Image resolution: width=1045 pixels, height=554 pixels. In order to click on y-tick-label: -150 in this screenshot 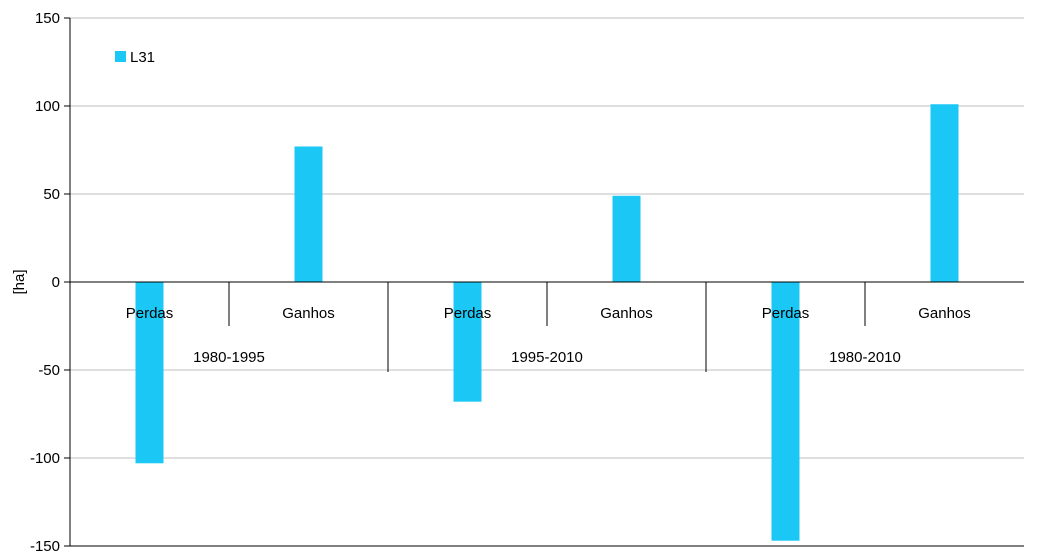, I will do `click(45, 546)`.